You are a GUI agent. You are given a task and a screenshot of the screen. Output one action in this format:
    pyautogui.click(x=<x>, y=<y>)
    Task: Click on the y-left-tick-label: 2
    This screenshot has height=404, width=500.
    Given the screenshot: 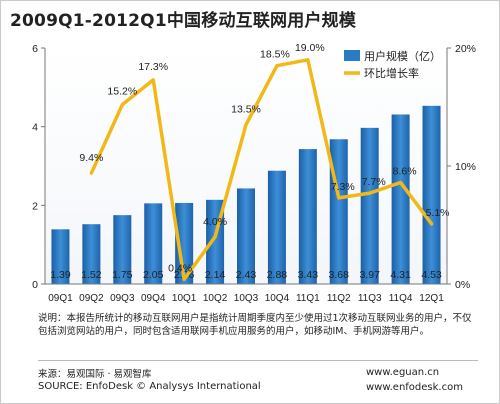 What is the action you would take?
    pyautogui.click(x=35, y=206)
    